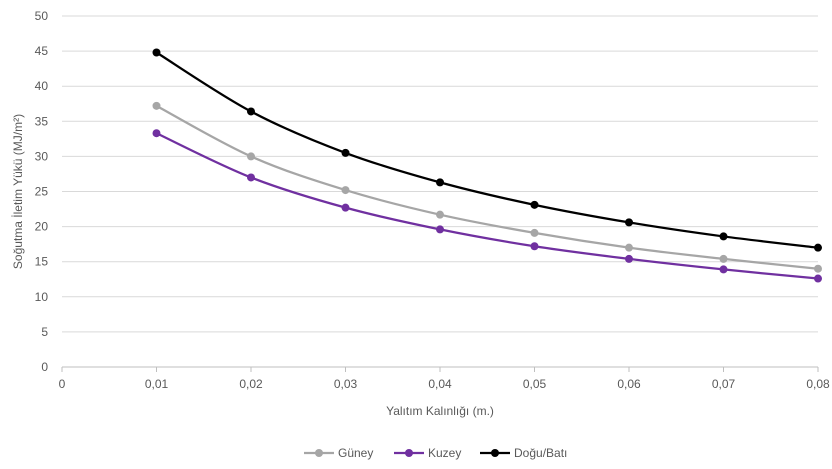 Image resolution: width=832 pixels, height=469 pixels. Describe the element at coordinates (62, 384) in the screenshot. I see `x-tick-label: 0` at that location.